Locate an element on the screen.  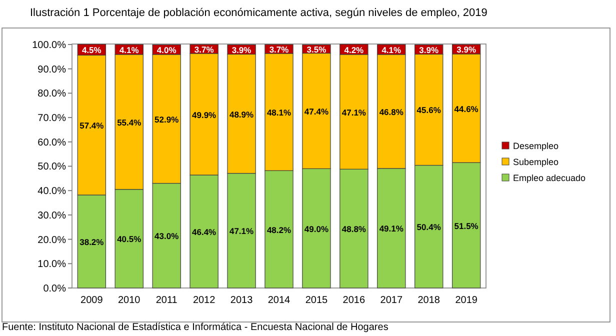
data-label: 47.4% is located at coordinates (316, 111).